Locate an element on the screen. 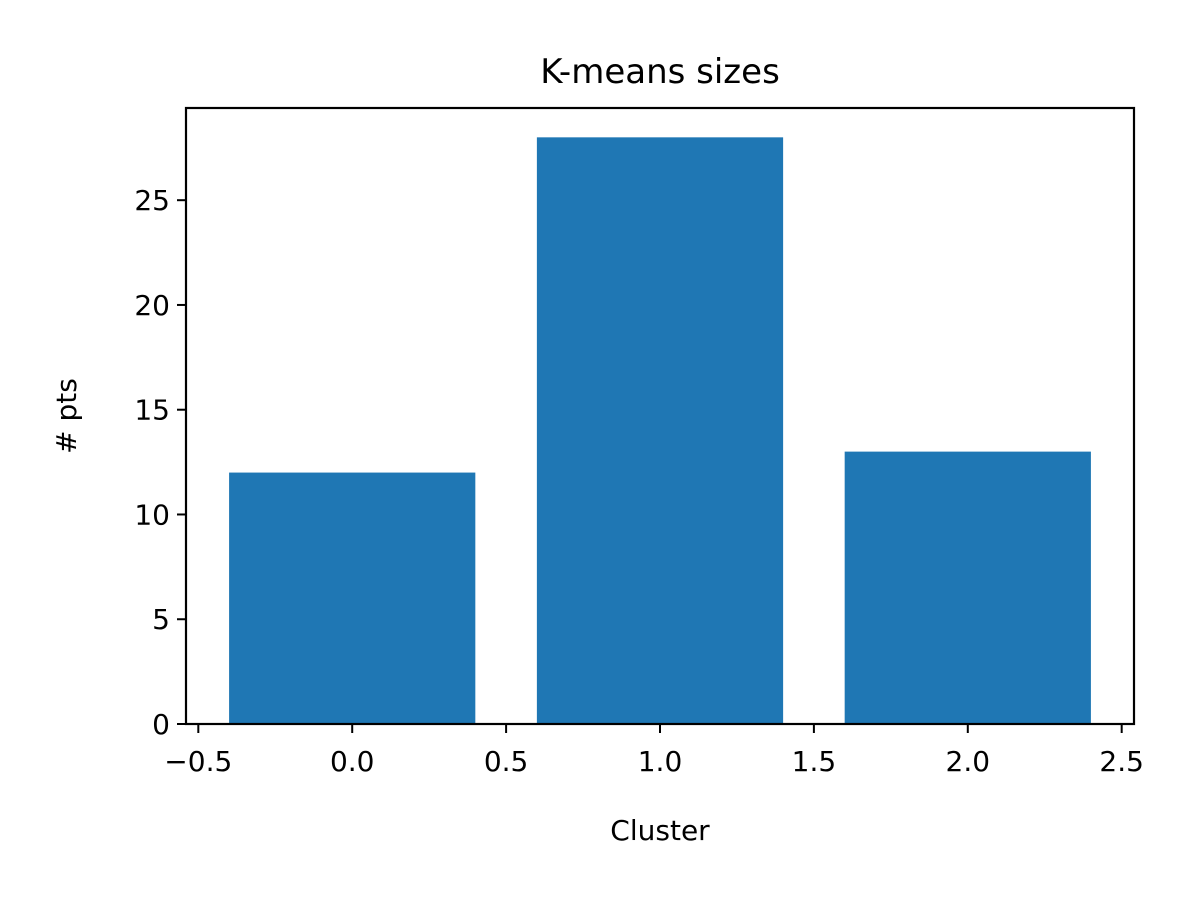  y-tick-label: 10 is located at coordinates (152, 514).